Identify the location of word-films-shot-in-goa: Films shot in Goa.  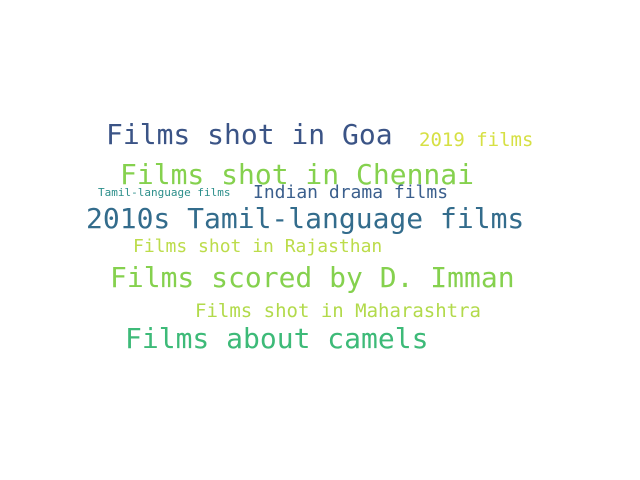
(249, 134).